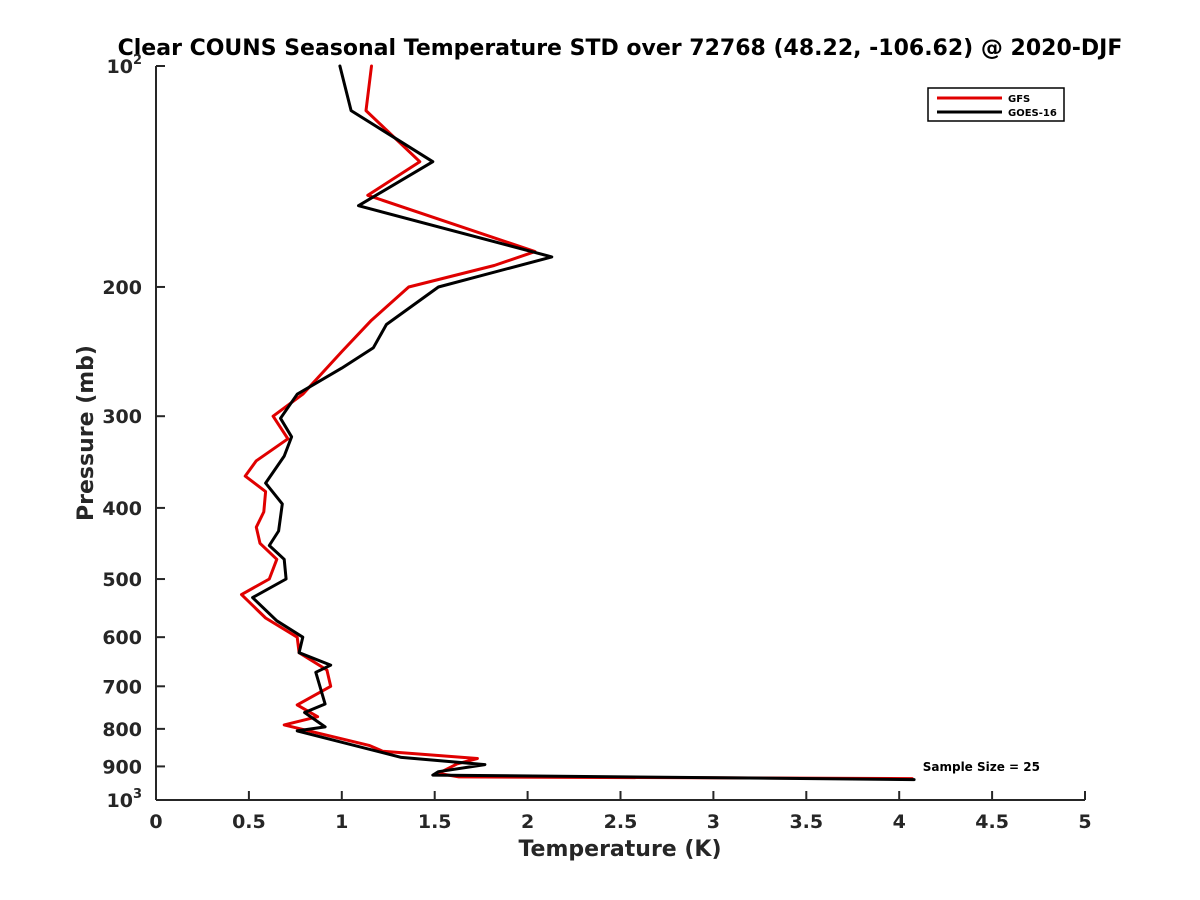  I want to click on x-tick-label: 0.5, so click(249, 822).